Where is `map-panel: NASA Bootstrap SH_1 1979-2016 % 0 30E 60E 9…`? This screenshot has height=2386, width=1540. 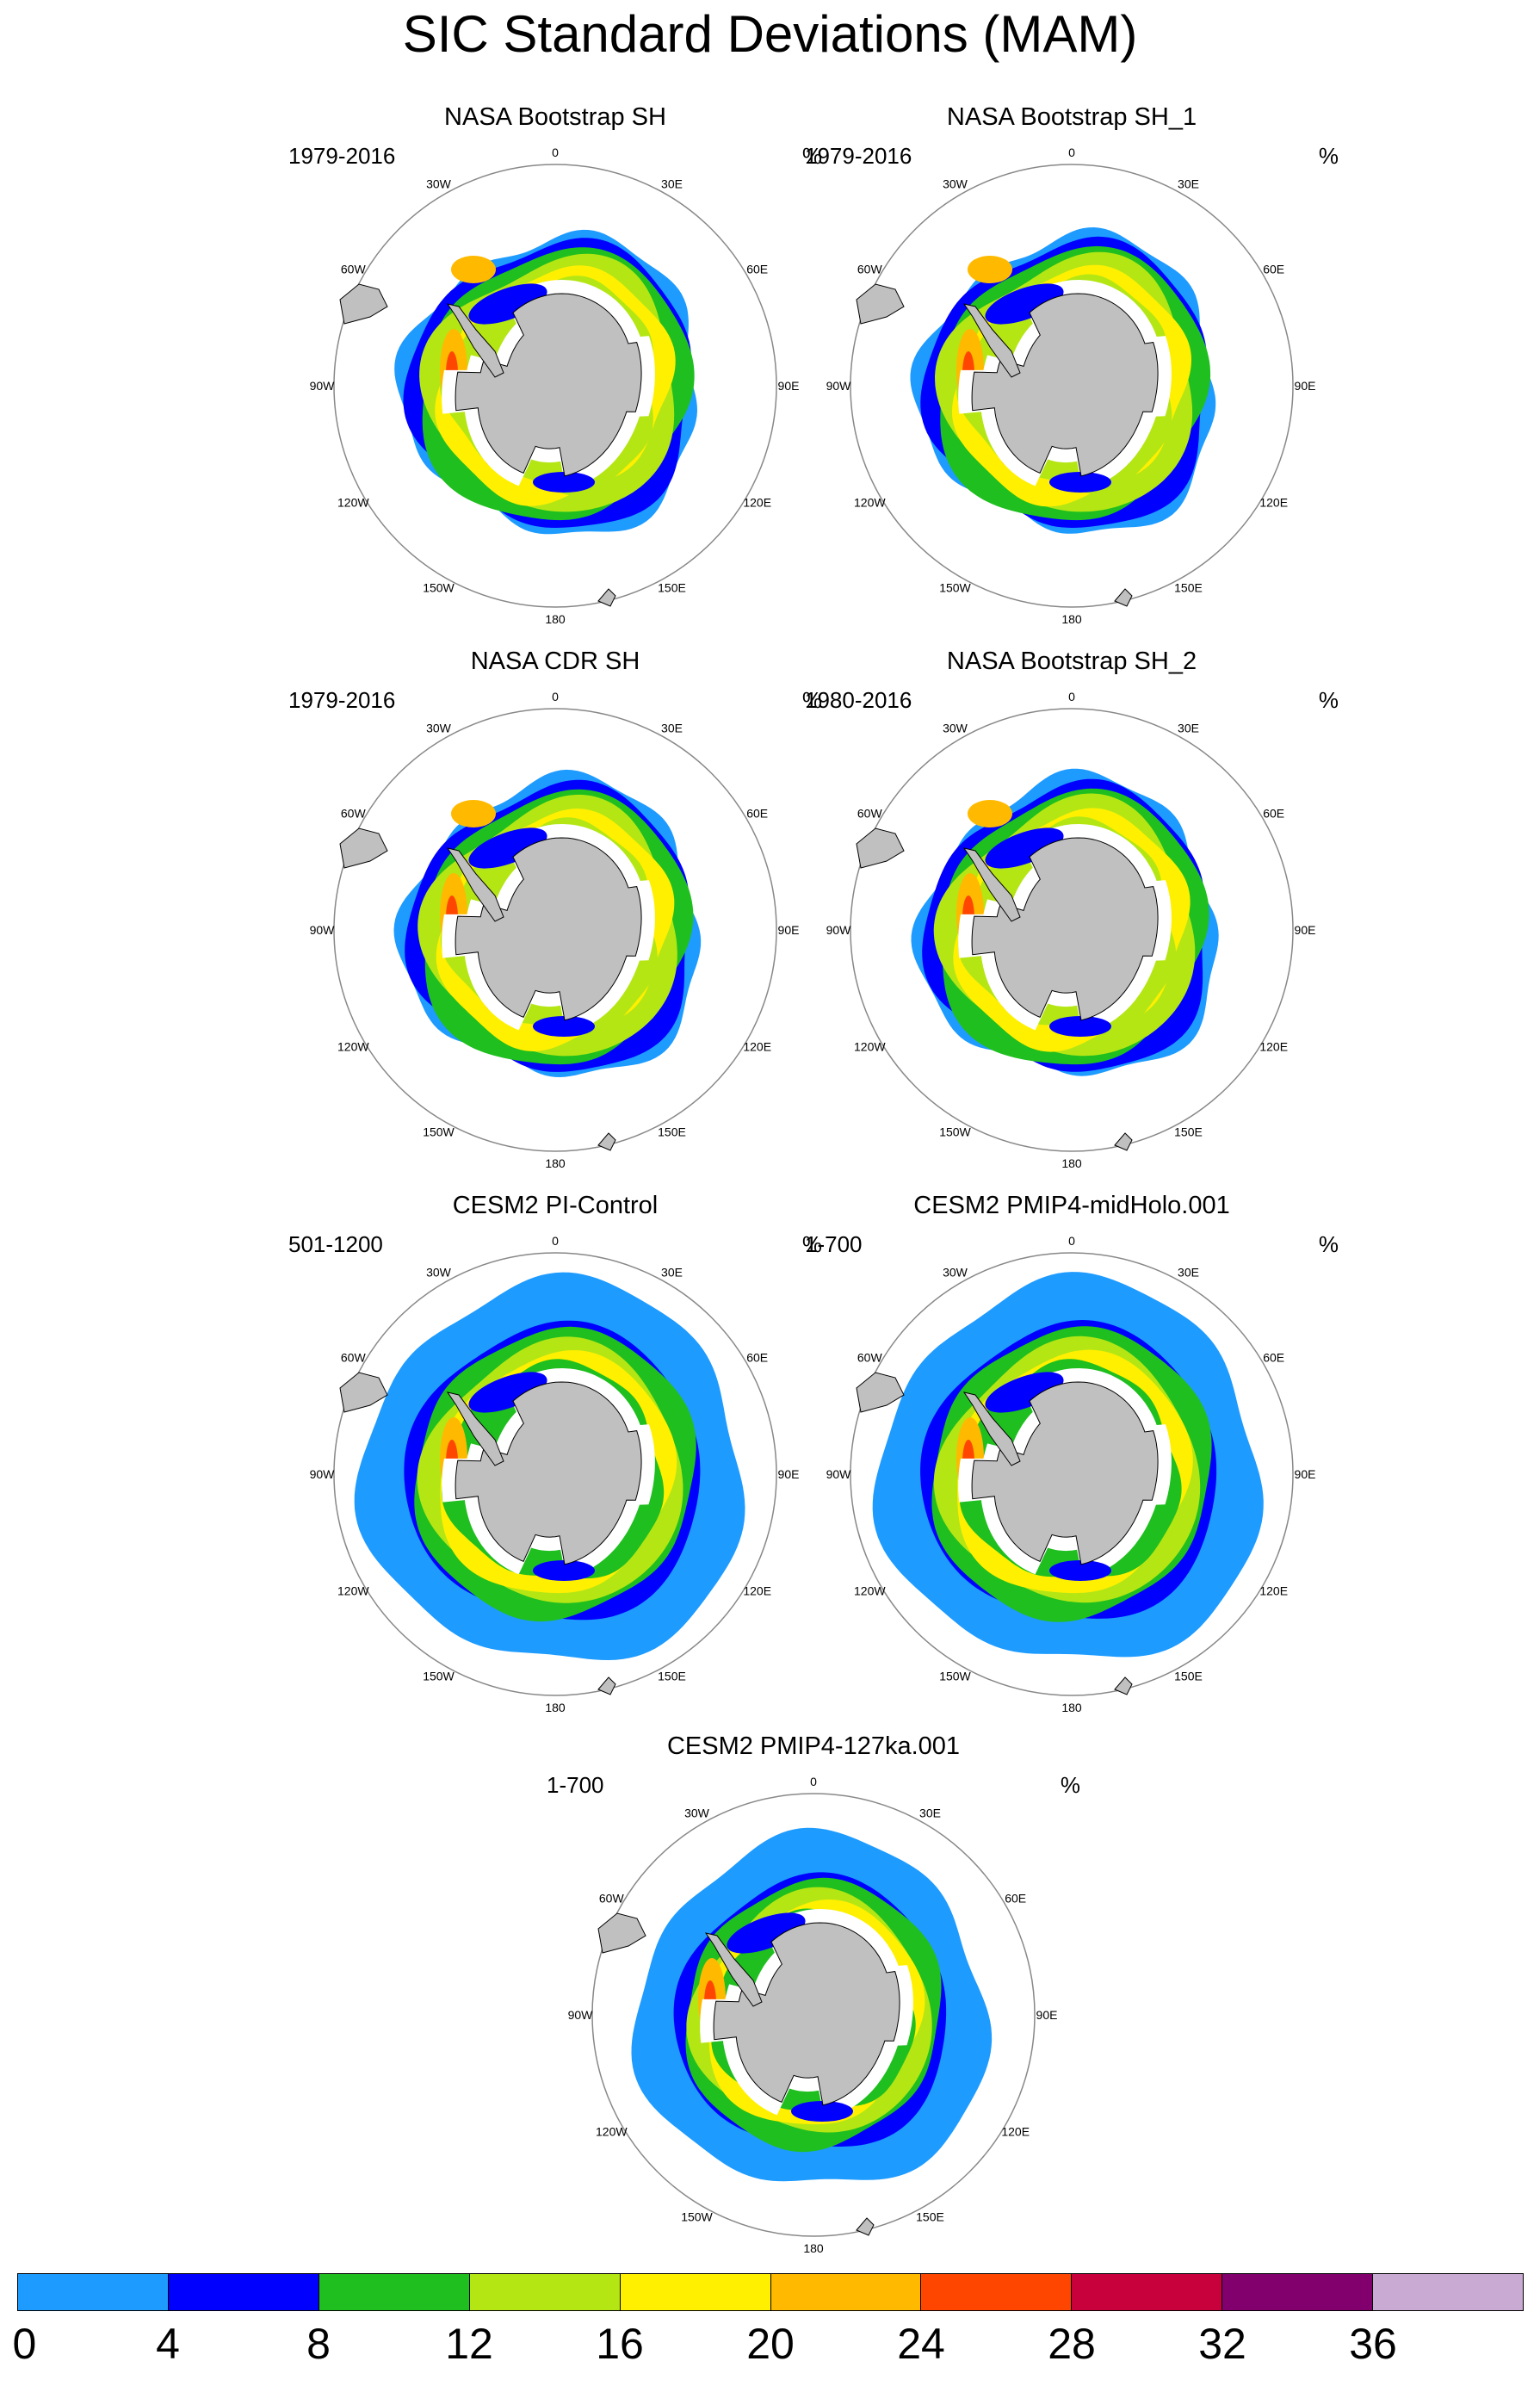
map-panel: NASA Bootstrap SH_1 1979-2016 % 0 30E 60E 9… is located at coordinates (1072, 368).